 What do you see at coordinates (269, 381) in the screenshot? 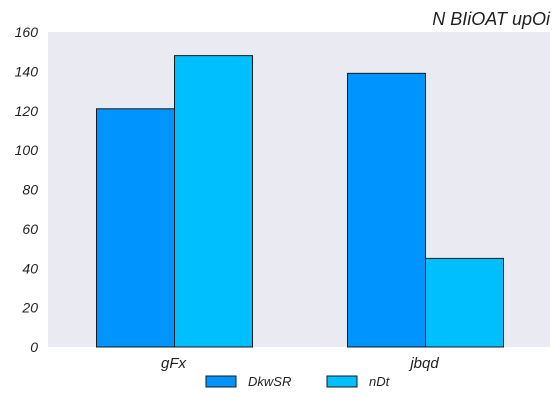
I see `legend-label: DkwSR` at bounding box center [269, 381].